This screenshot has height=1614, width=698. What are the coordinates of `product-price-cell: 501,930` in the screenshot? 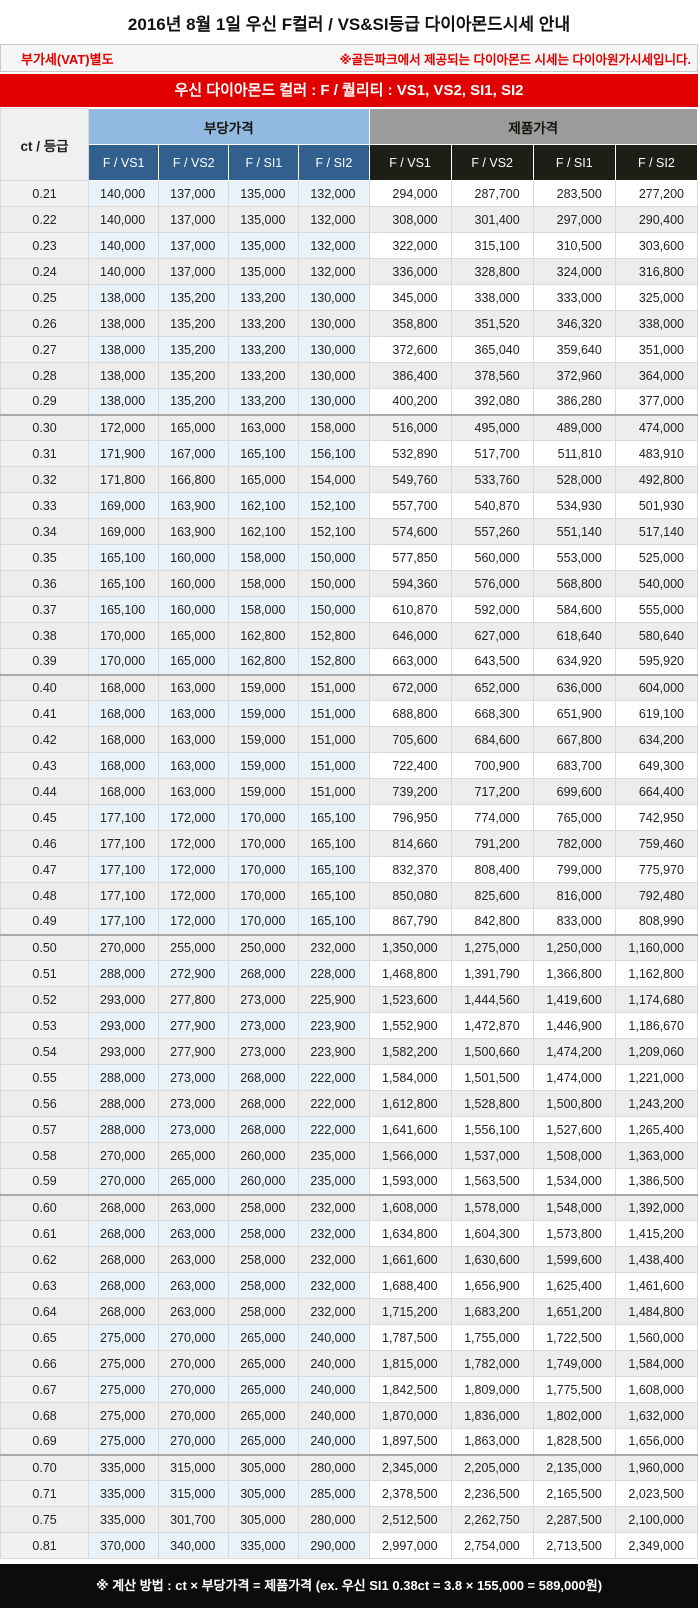 It's located at (656, 505).